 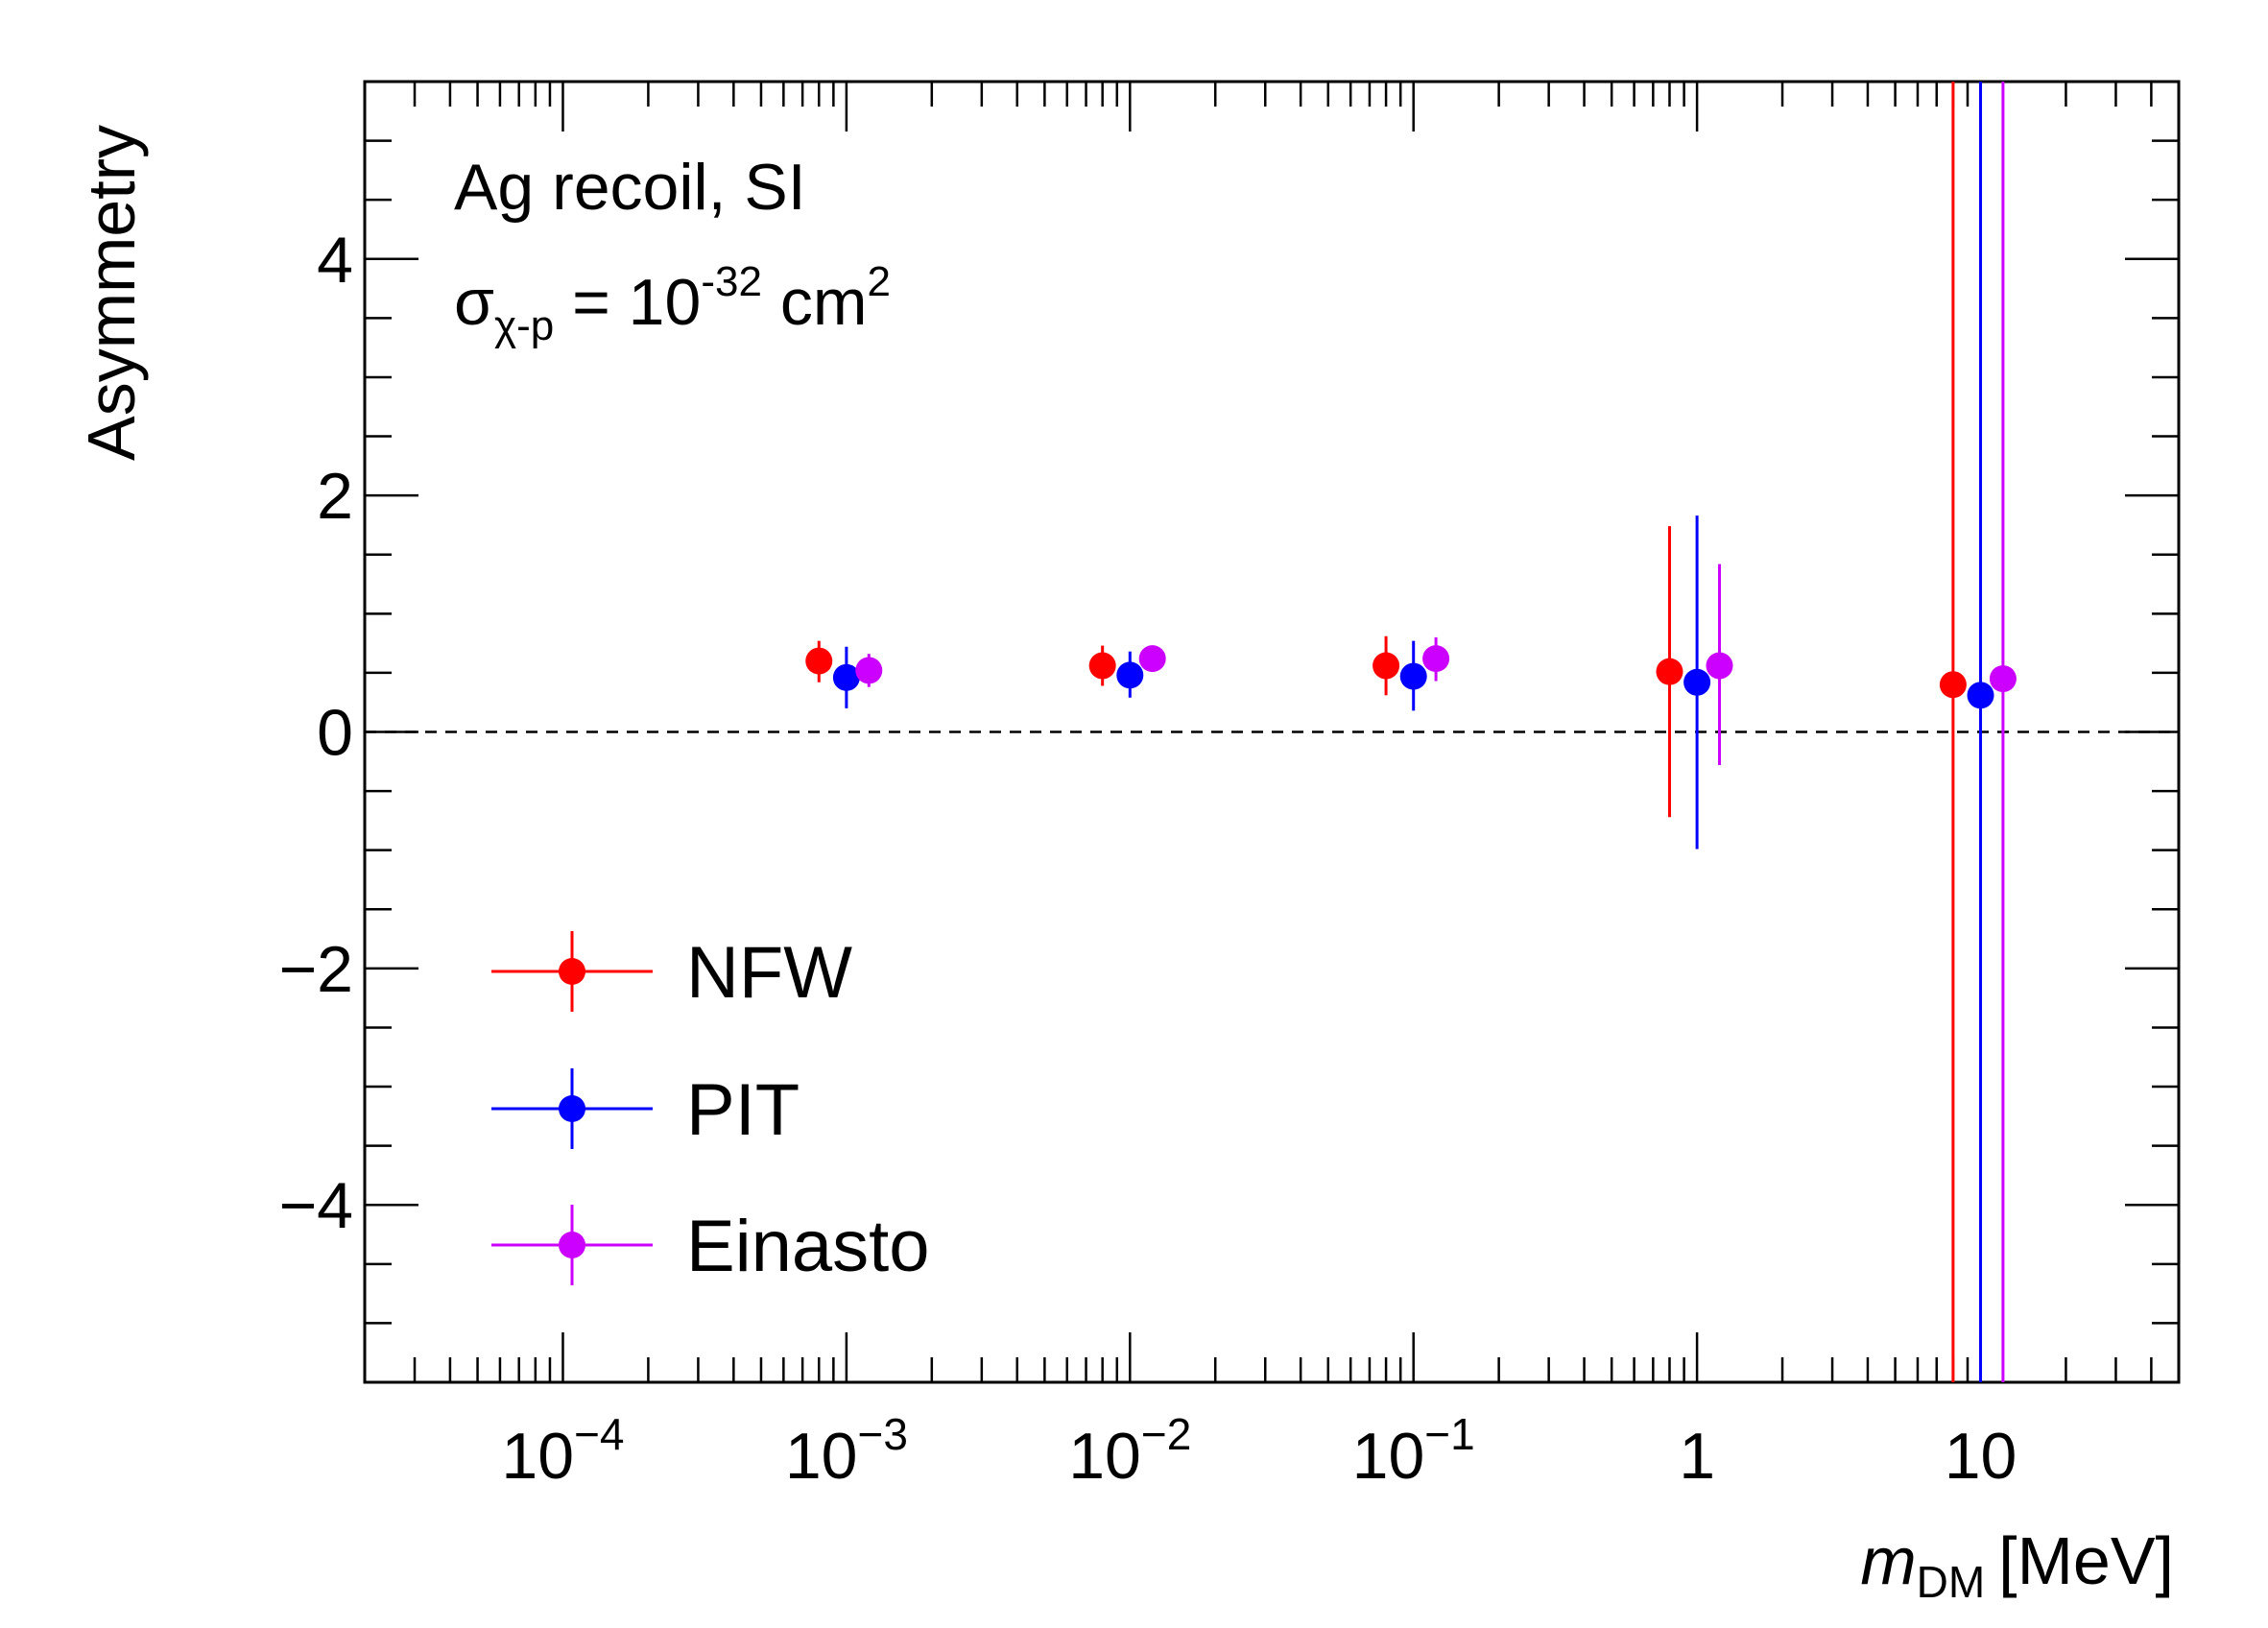 I want to click on y-tick-label: 4, so click(x=335, y=260).